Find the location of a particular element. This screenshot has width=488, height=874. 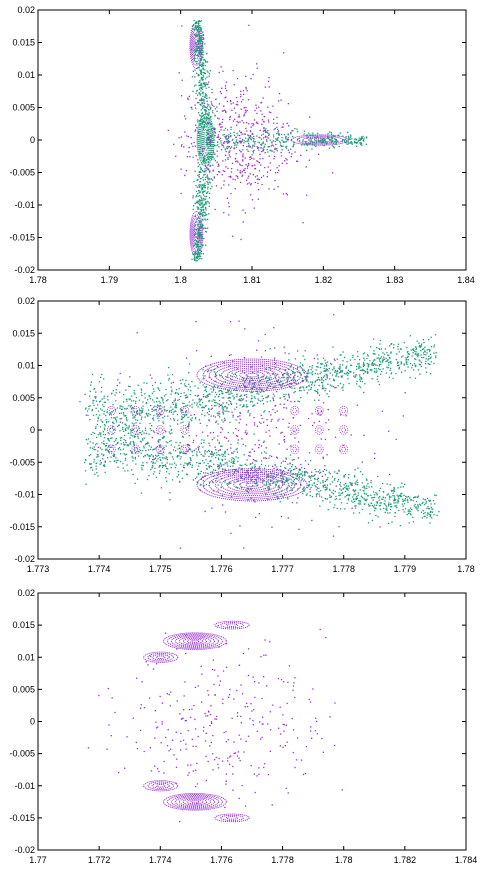

x-tick-label: 1.777 is located at coordinates (282, 569).